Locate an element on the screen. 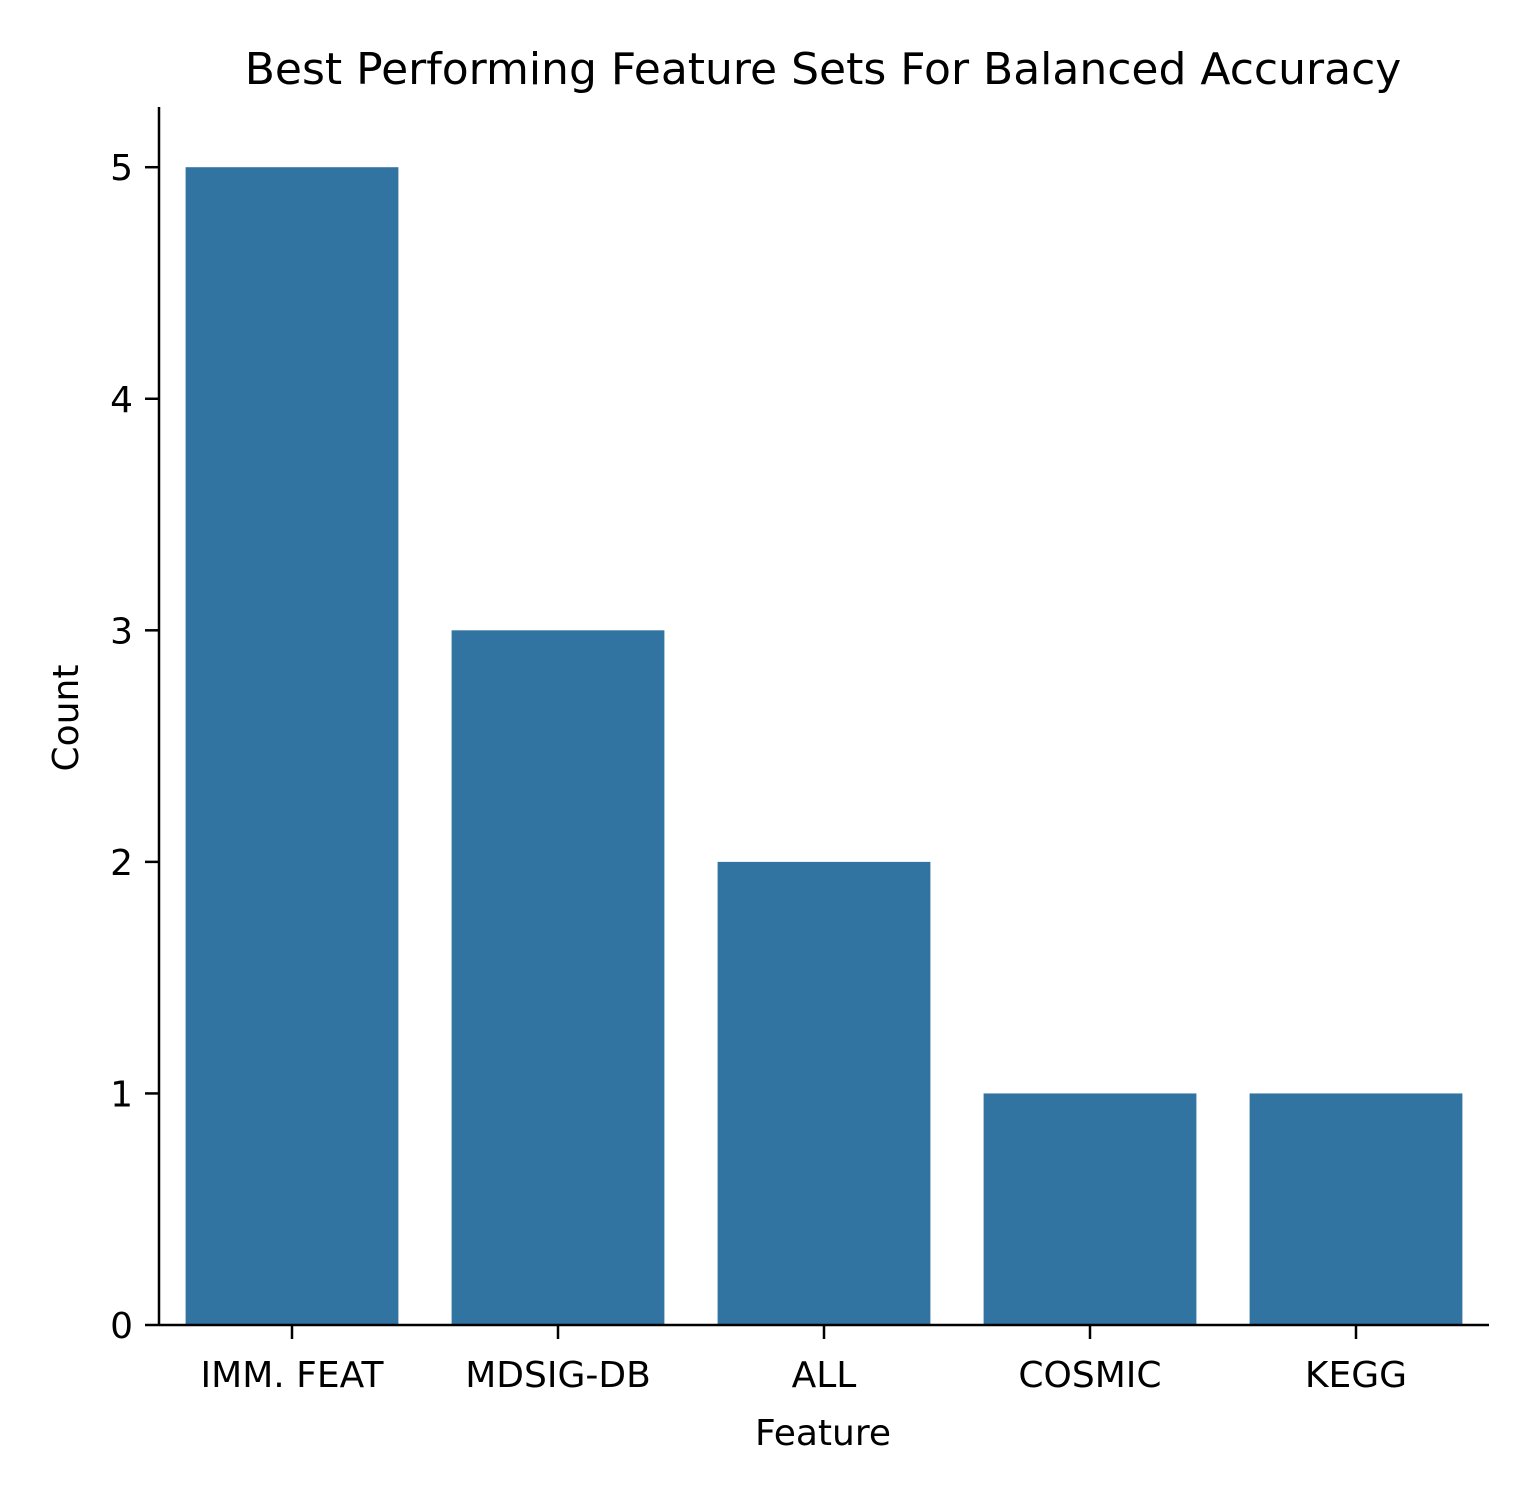 Image resolution: width=1533 pixels, height=1504 pixels. x-tick-label: ALL is located at coordinates (824, 1375).